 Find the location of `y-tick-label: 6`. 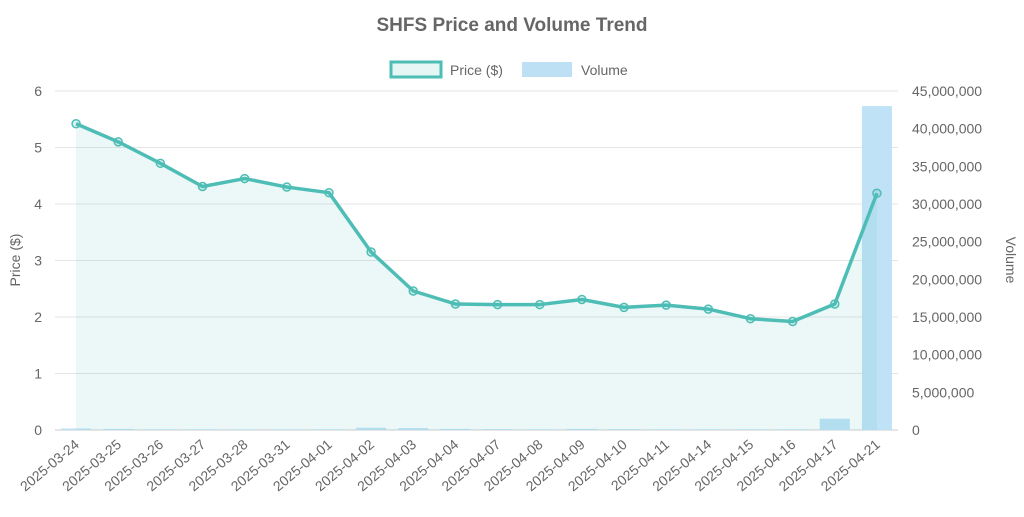

y-tick-label: 6 is located at coordinates (38, 91).